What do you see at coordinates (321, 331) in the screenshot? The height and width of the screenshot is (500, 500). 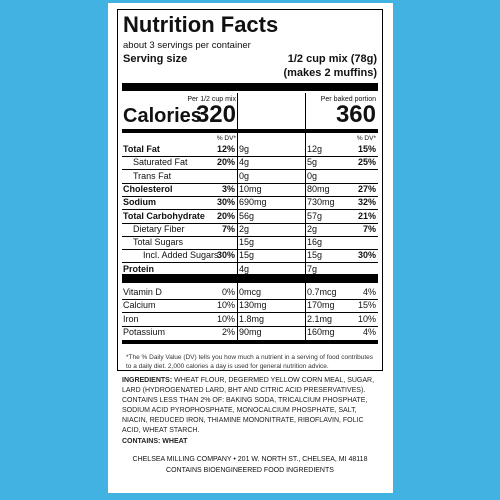 I see `amount: 160mg` at bounding box center [321, 331].